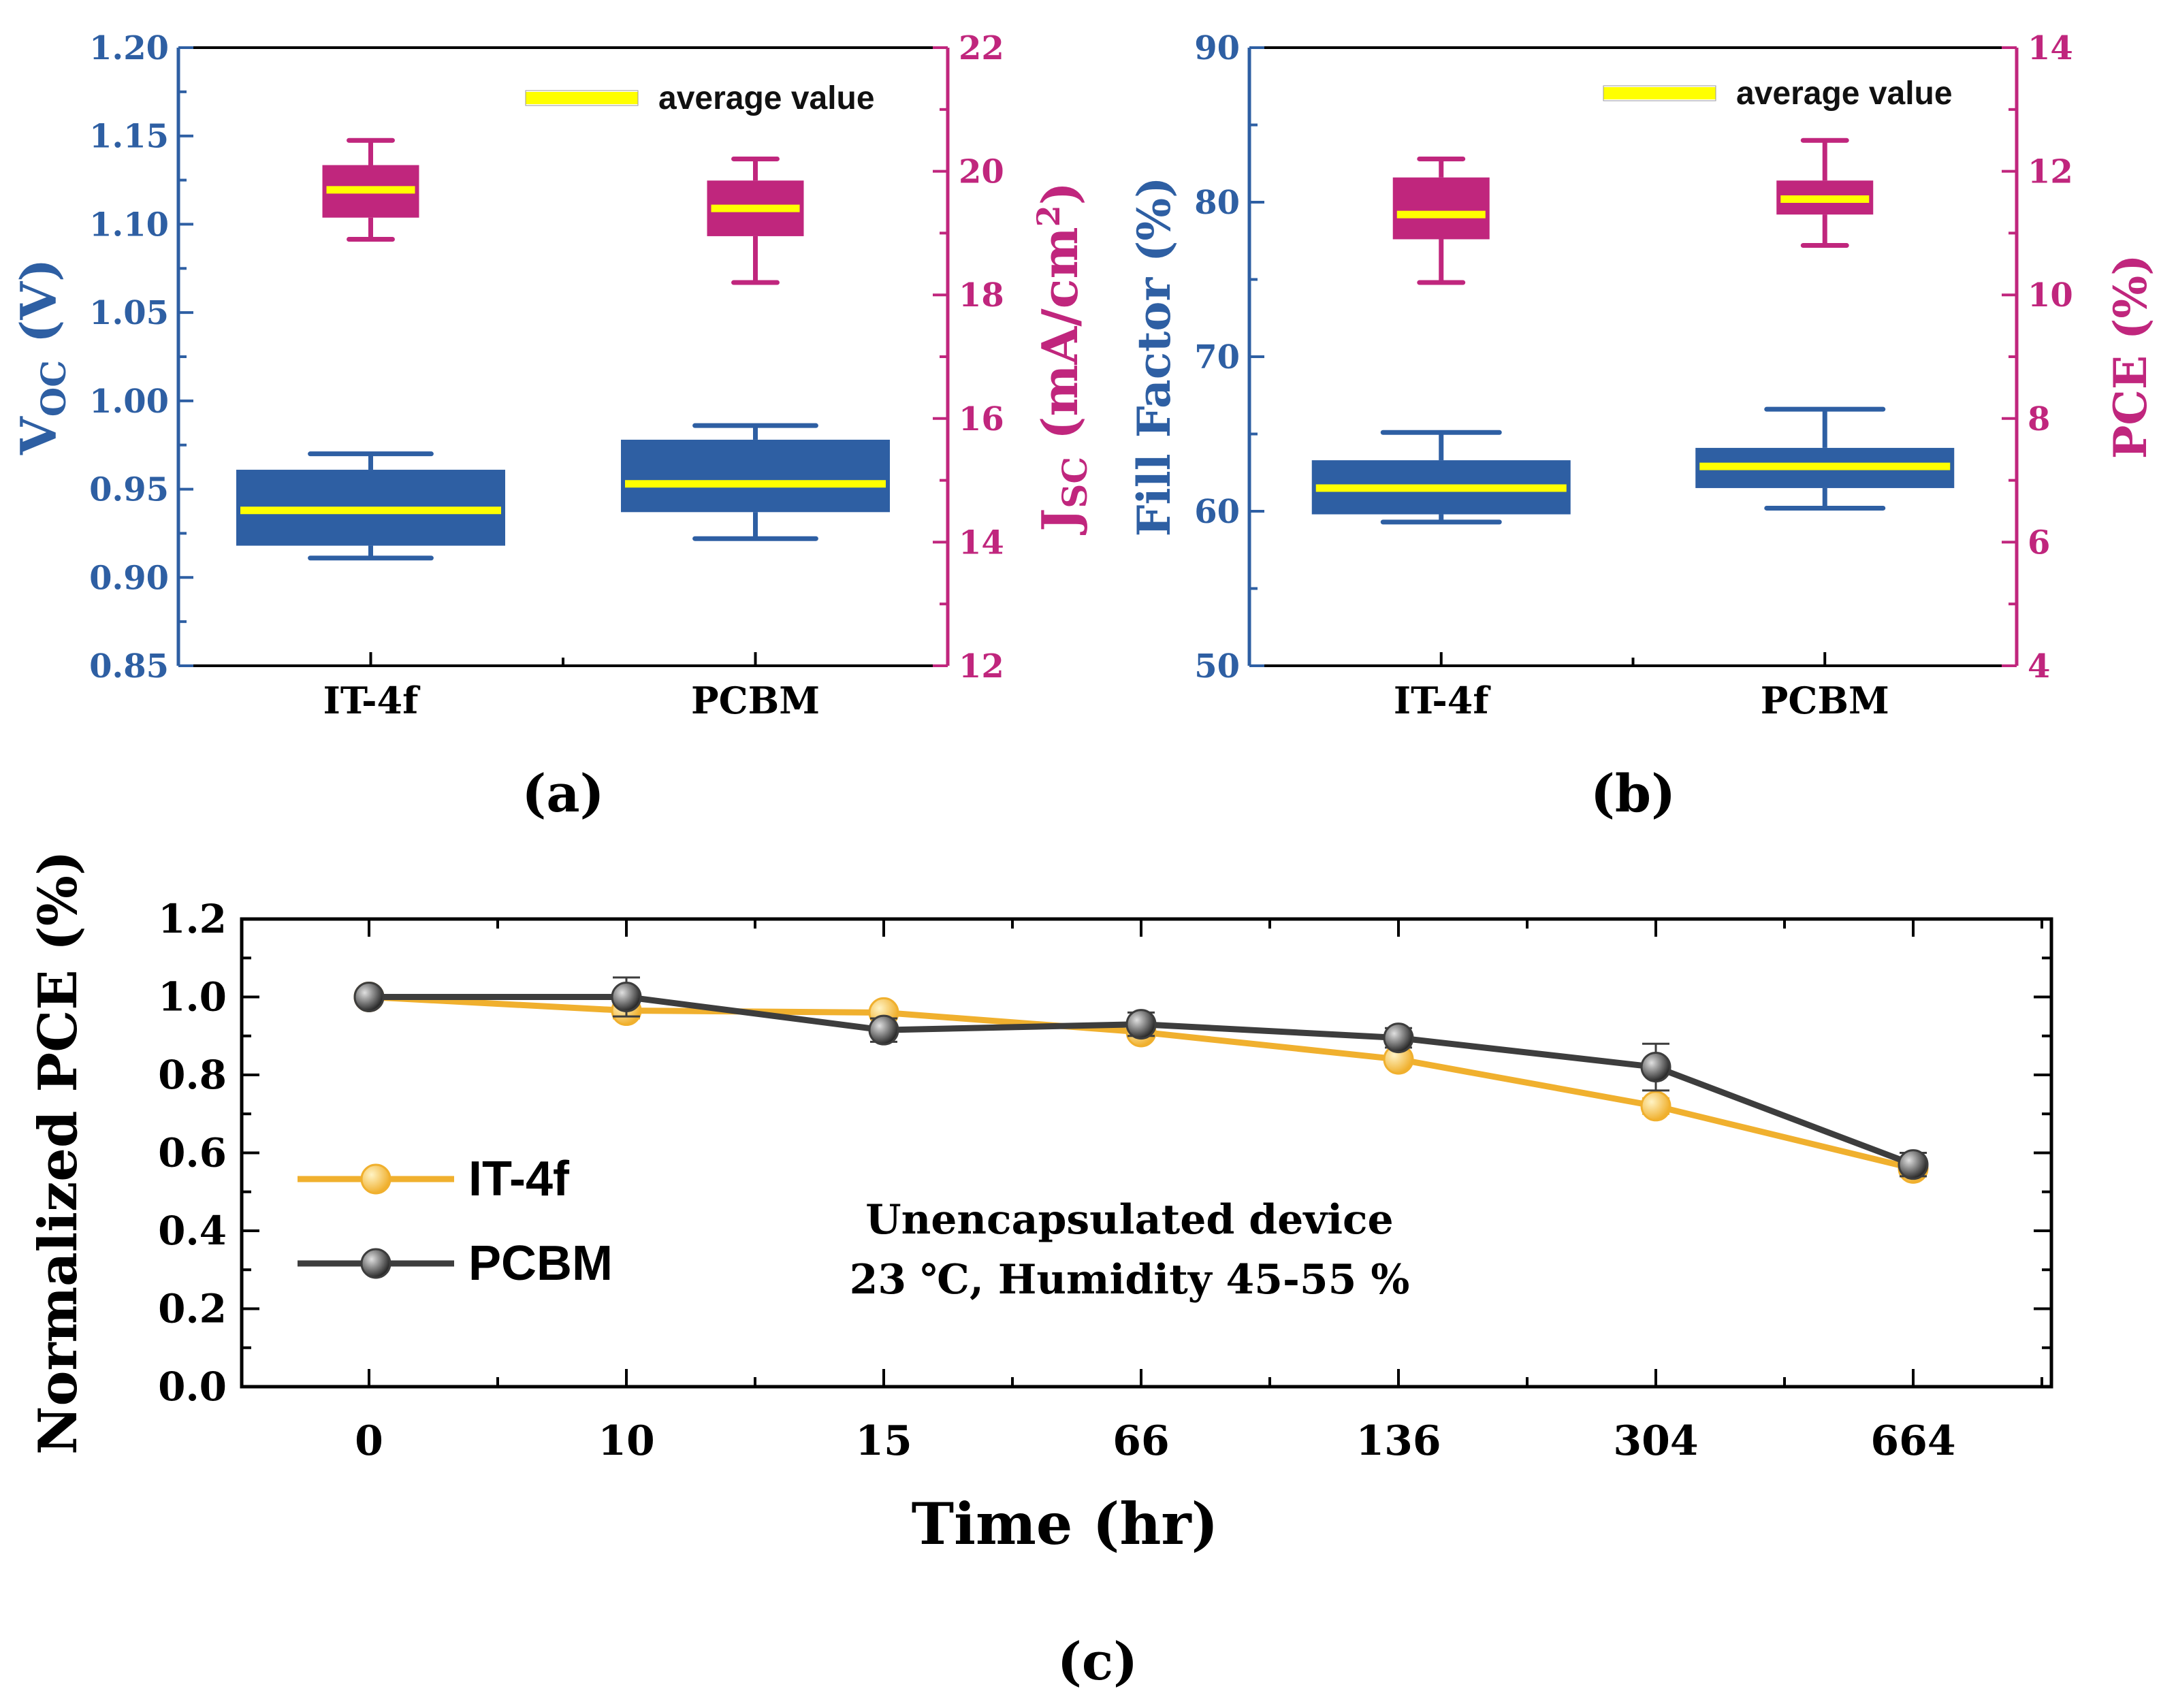 The image size is (2176, 1708). What do you see at coordinates (540, 1263) in the screenshot?
I see `legend-label: PCBM` at bounding box center [540, 1263].